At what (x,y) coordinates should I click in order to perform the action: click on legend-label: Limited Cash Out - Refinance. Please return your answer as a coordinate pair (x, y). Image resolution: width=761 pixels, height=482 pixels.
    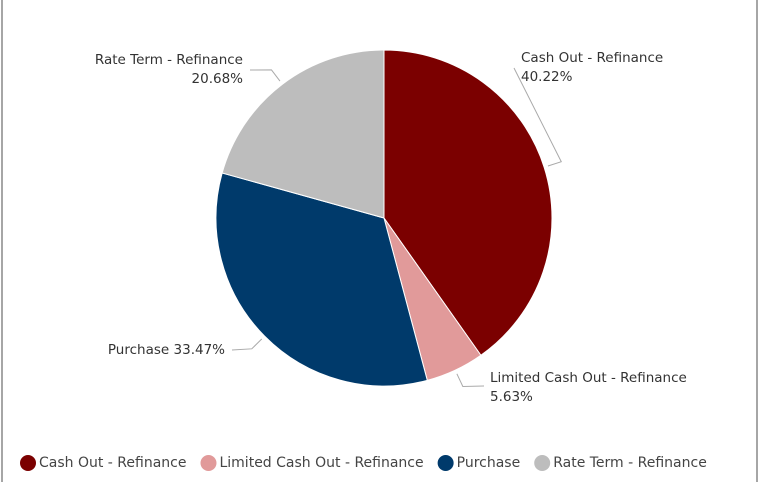
    Looking at the image, I should click on (321, 463).